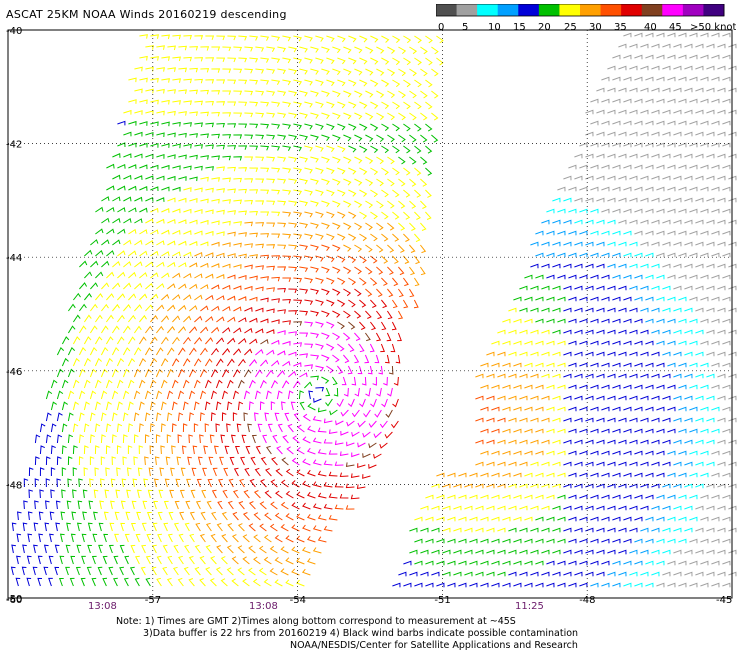 Image resolution: width=740 pixels, height=651 pixels. I want to click on colorbar-swatch, so click(693, 10).